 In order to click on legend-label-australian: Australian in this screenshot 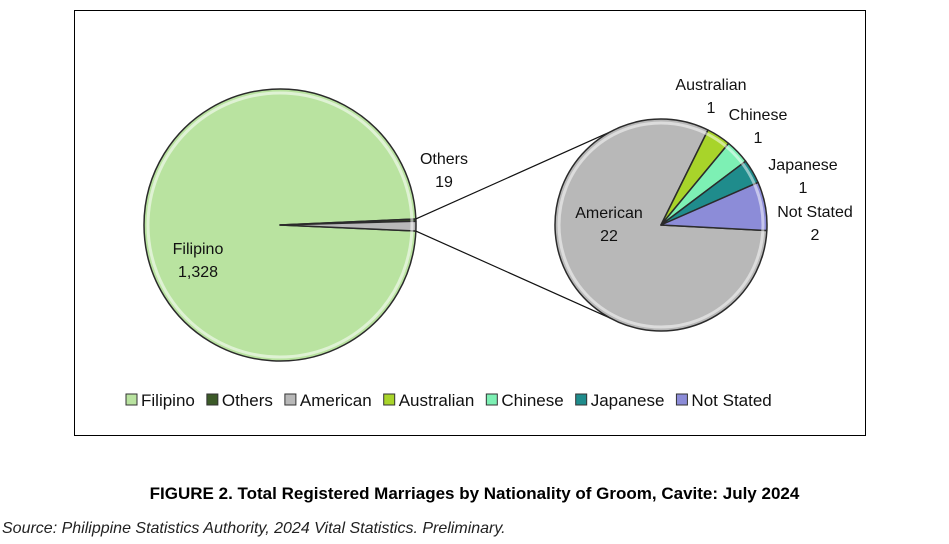, I will do `click(437, 400)`.